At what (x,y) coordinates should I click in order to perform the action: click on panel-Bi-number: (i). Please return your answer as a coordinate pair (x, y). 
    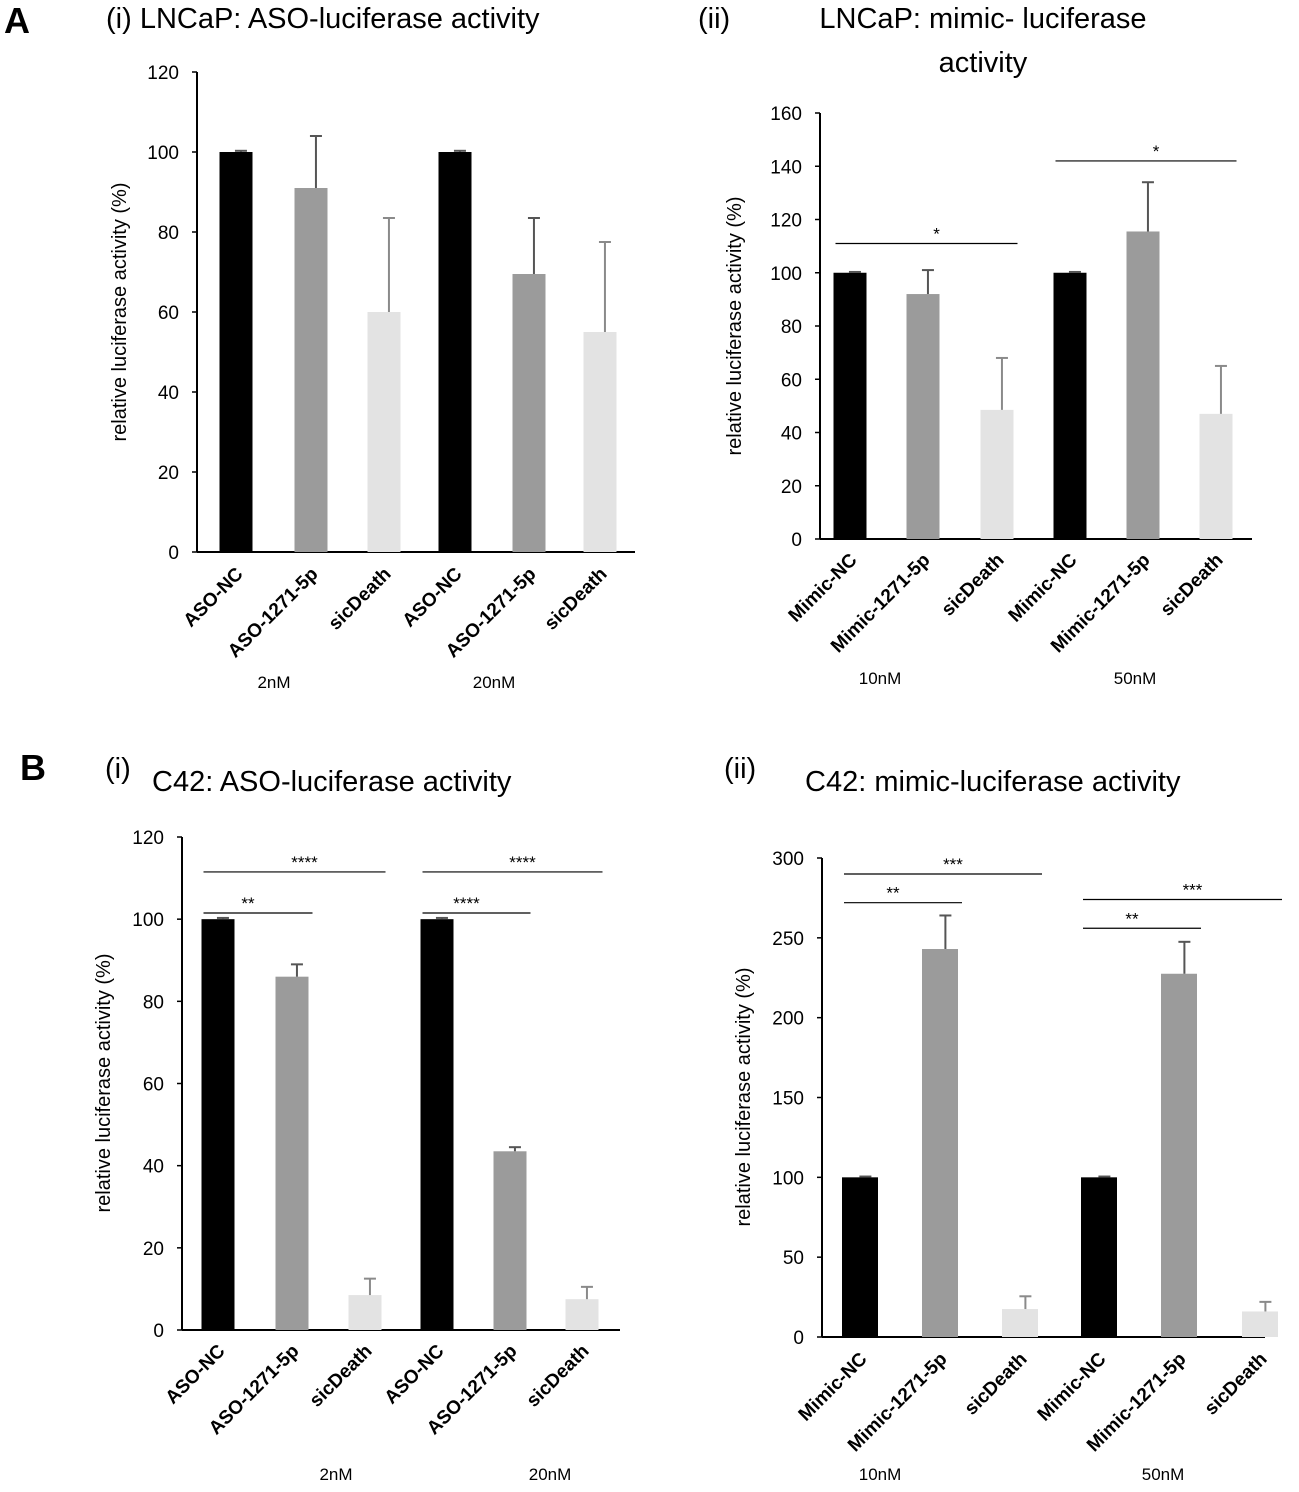
    Looking at the image, I should click on (118, 769).